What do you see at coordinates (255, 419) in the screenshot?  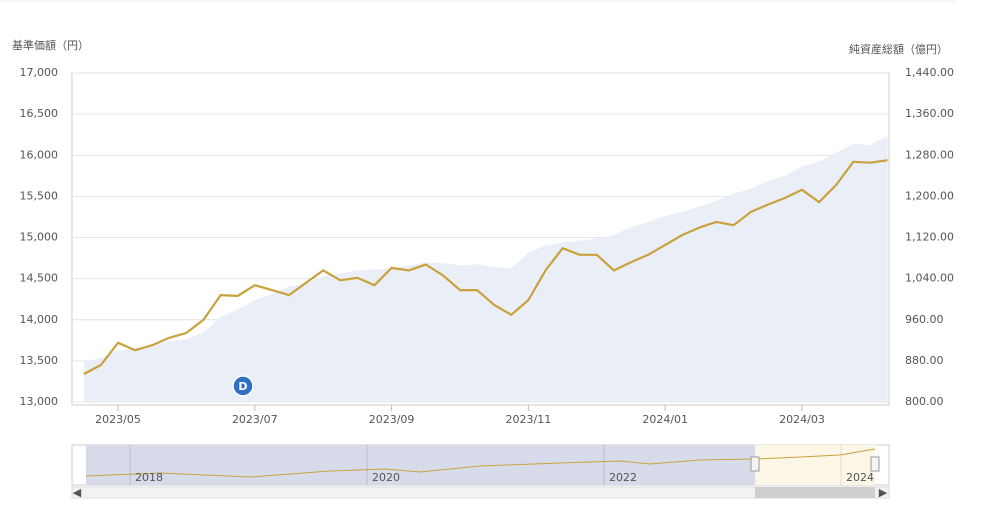 I see `x-tick-label: 2023/07` at bounding box center [255, 419].